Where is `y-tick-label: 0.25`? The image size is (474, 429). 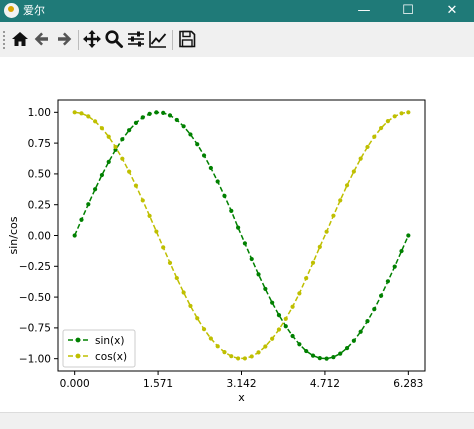 y-tick-label: 0.25 is located at coordinates (39, 206).